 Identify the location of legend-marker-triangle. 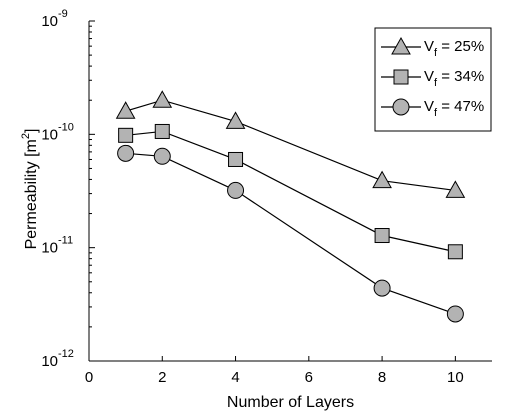
(401, 45).